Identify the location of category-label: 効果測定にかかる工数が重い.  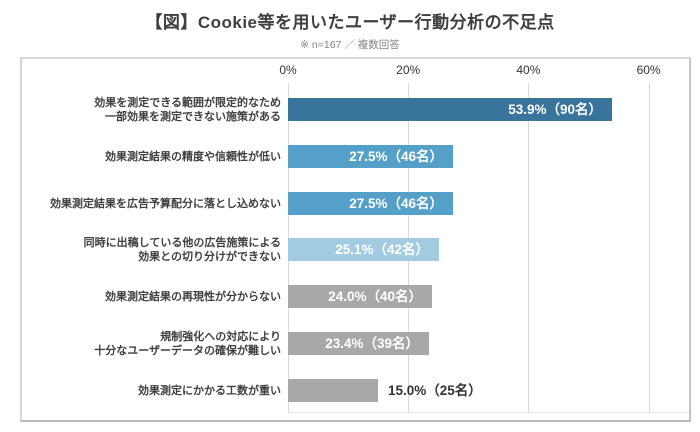
(154, 391).